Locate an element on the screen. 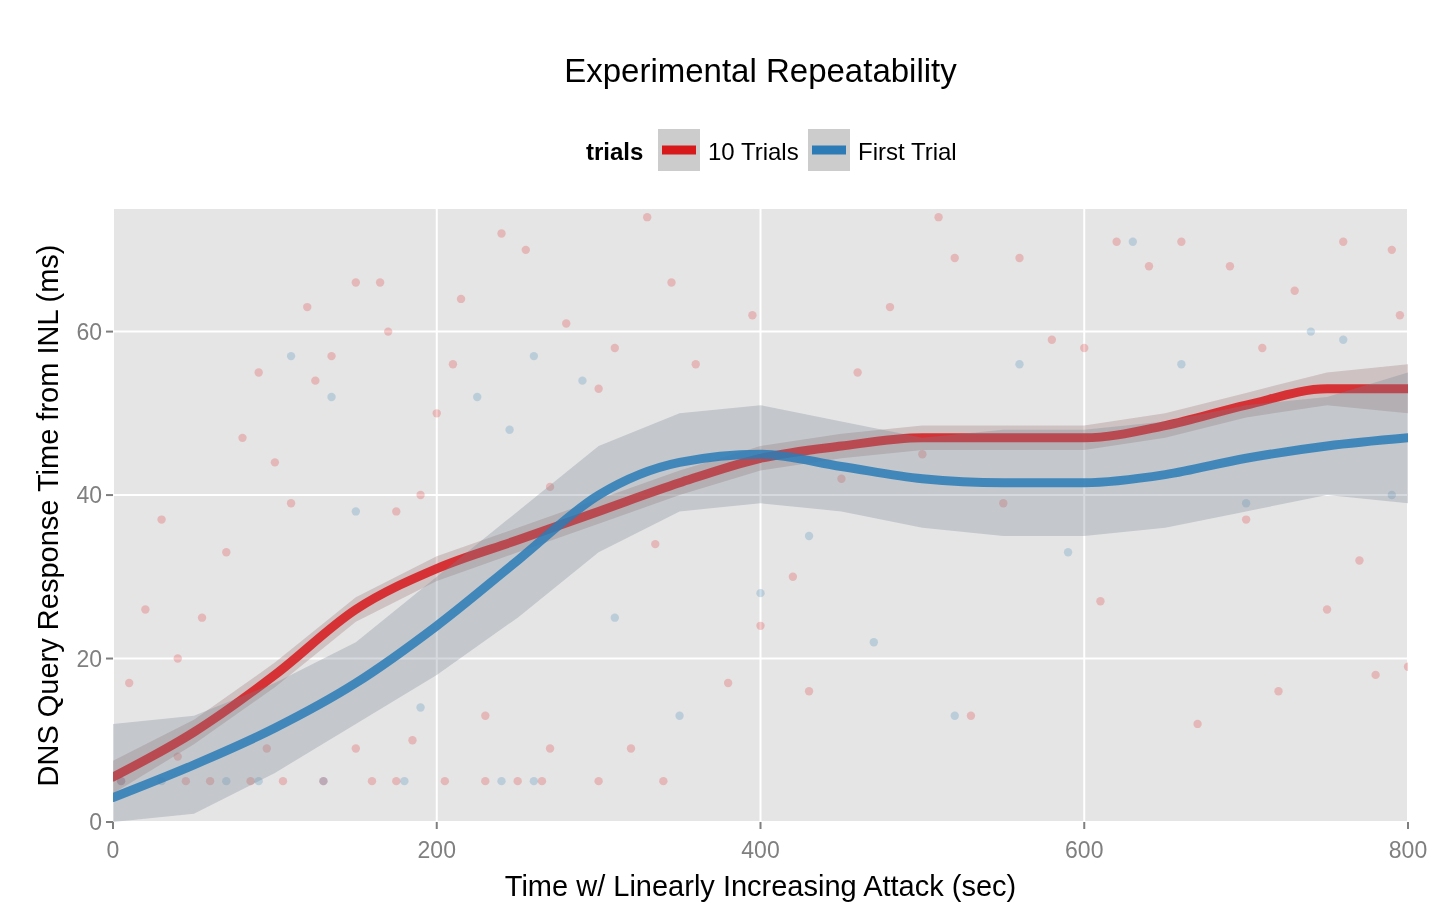 The height and width of the screenshot is (914, 1452). x-tick-label: 200 is located at coordinates (436, 850).